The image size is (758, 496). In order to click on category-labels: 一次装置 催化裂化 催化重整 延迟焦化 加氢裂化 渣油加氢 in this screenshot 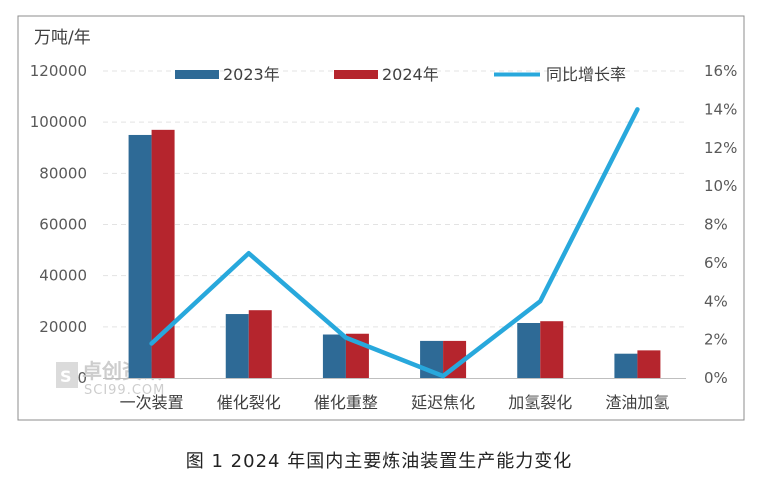, I will do `click(395, 402)`.